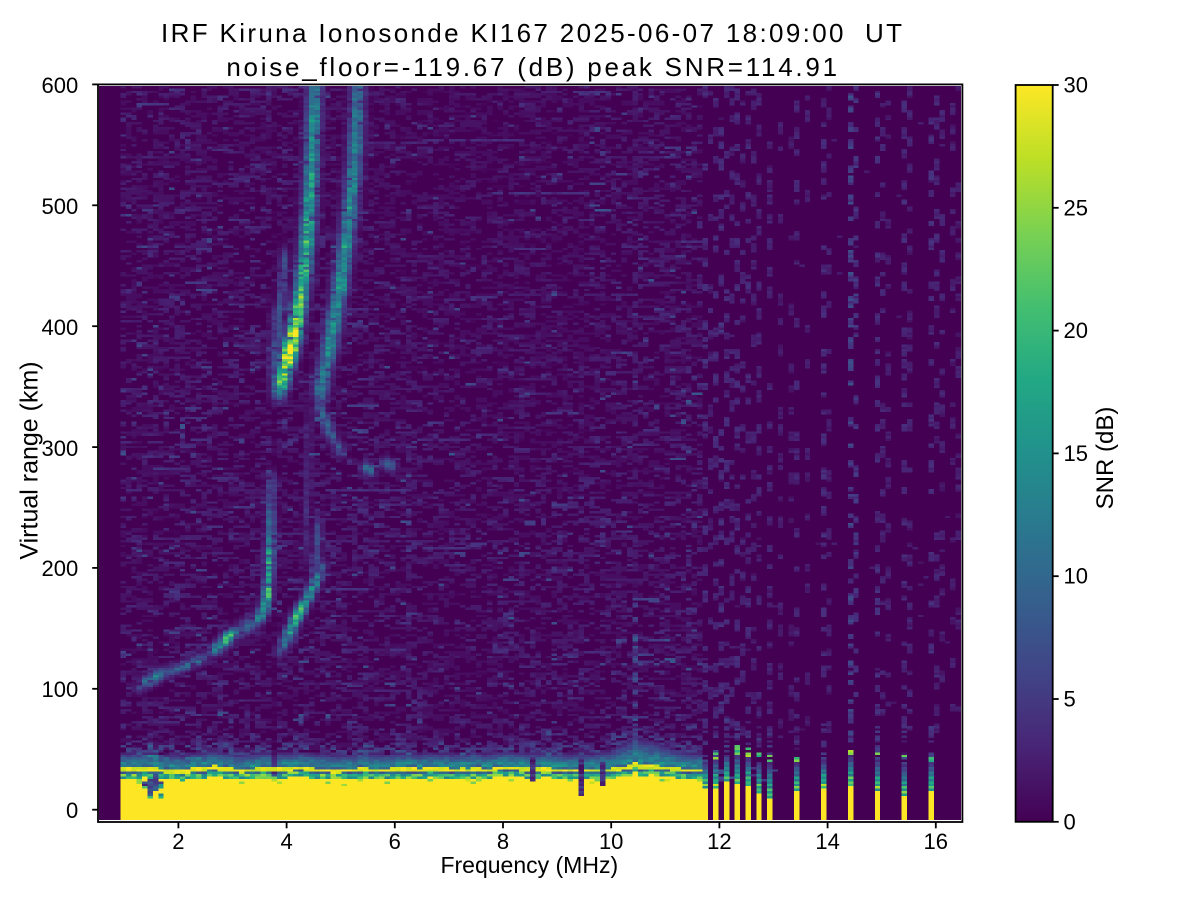  Describe the element at coordinates (1076, 330) in the screenshot. I see `svg-text: 20` at that location.